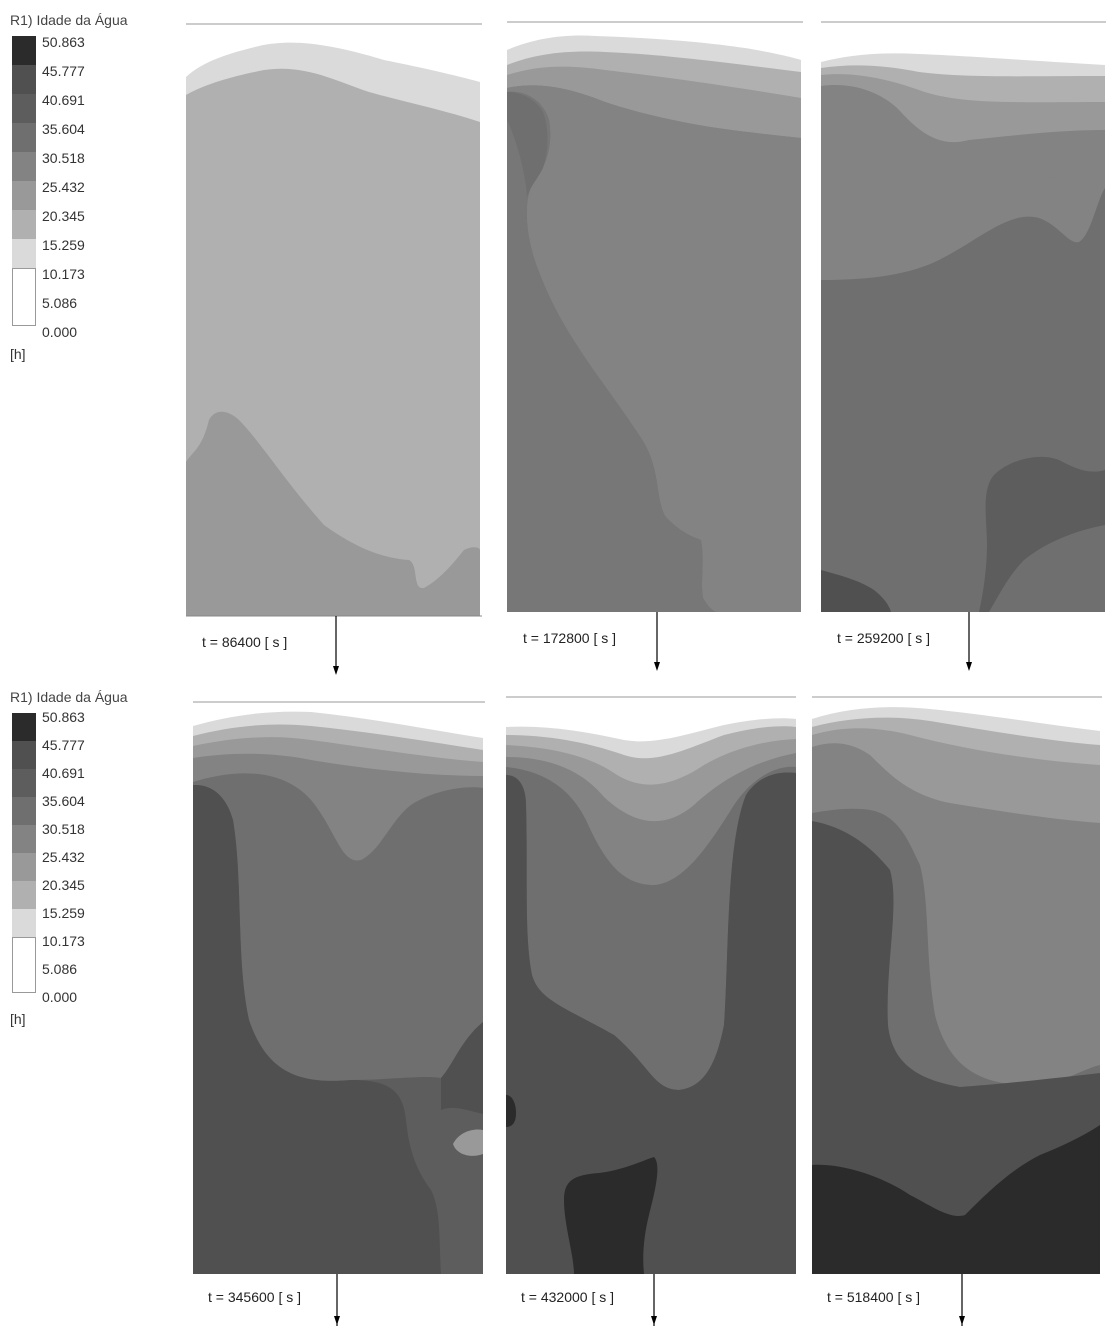  What do you see at coordinates (874, 1297) in the screenshot?
I see `time-label: t = 518400 [ s ]` at bounding box center [874, 1297].